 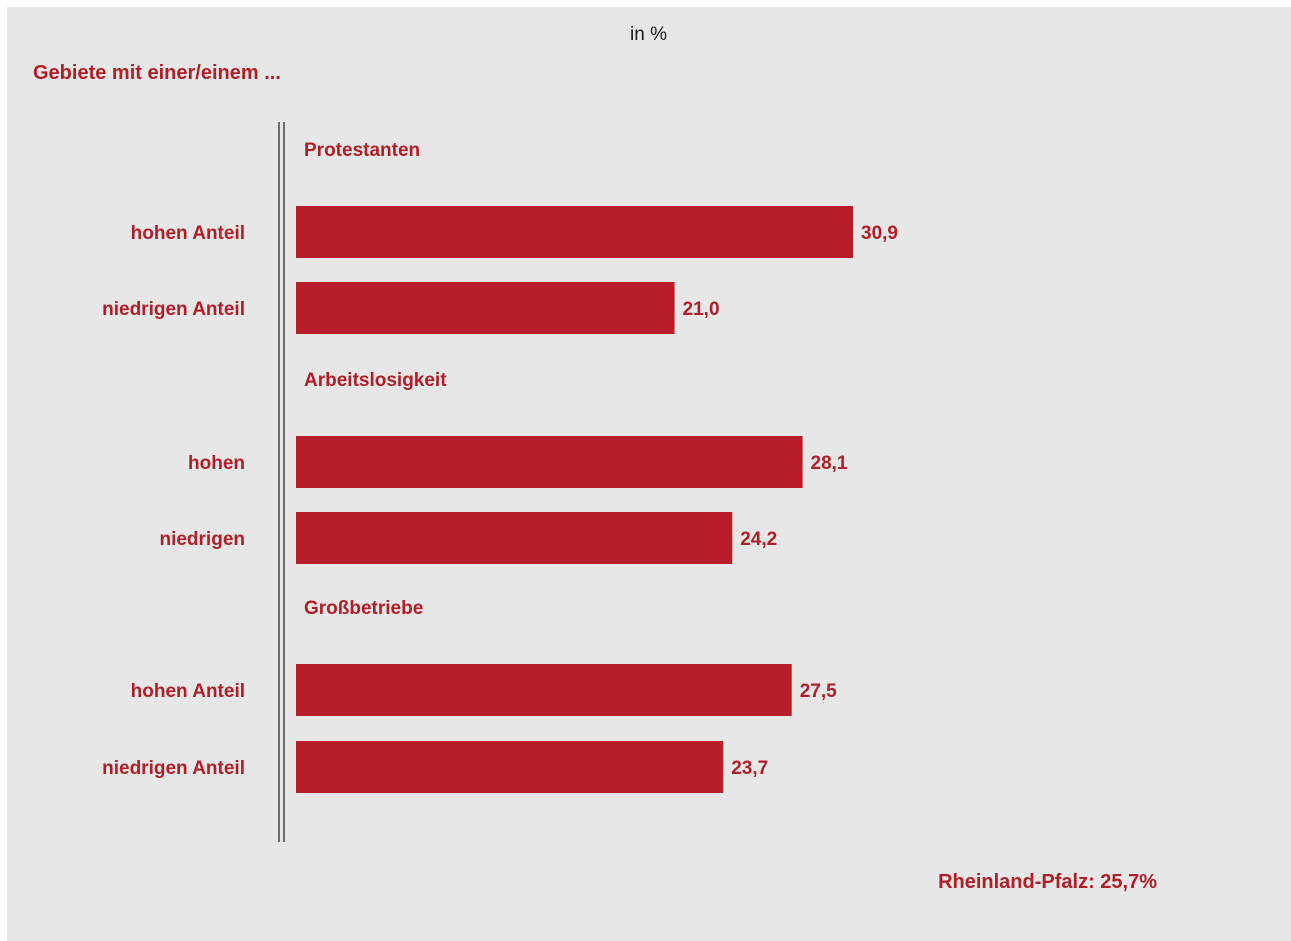 What do you see at coordinates (749, 768) in the screenshot?
I see `value-label: 23,7` at bounding box center [749, 768].